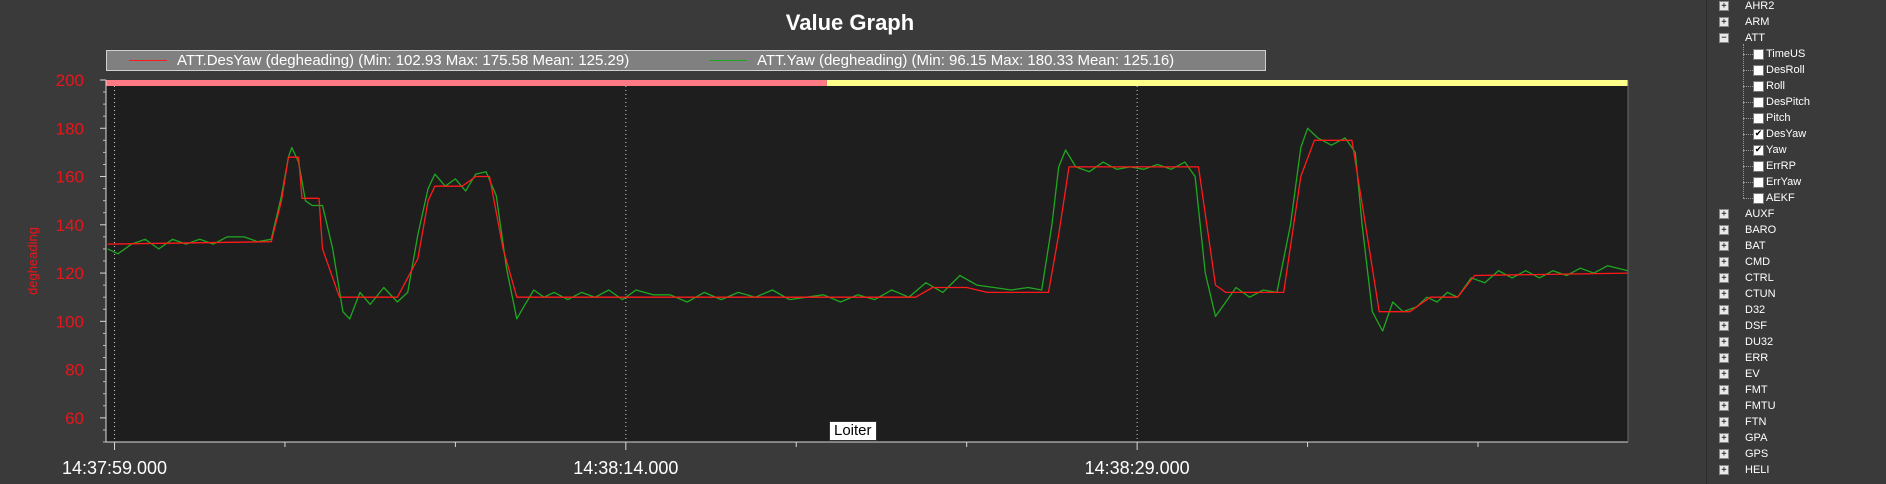  What do you see at coordinates (1756, 326) in the screenshot?
I see `tree-item-label: DSF` at bounding box center [1756, 326].